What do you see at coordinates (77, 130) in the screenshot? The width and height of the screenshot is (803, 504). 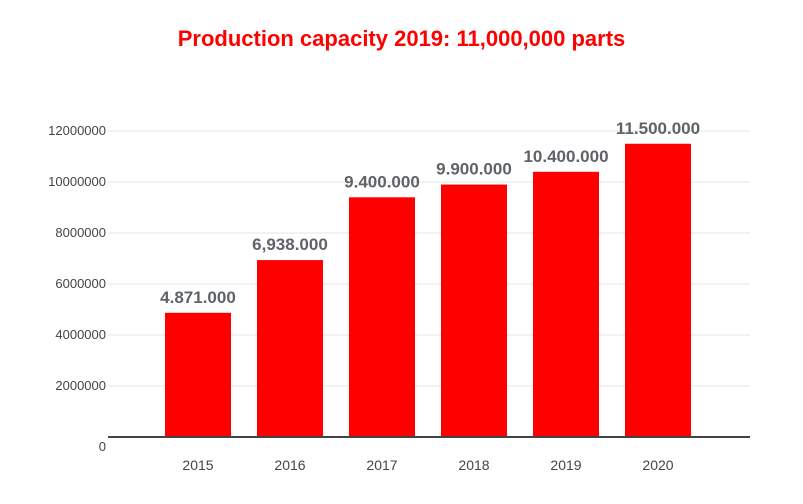 I see `y-tick-label: 12000000` at bounding box center [77, 130].